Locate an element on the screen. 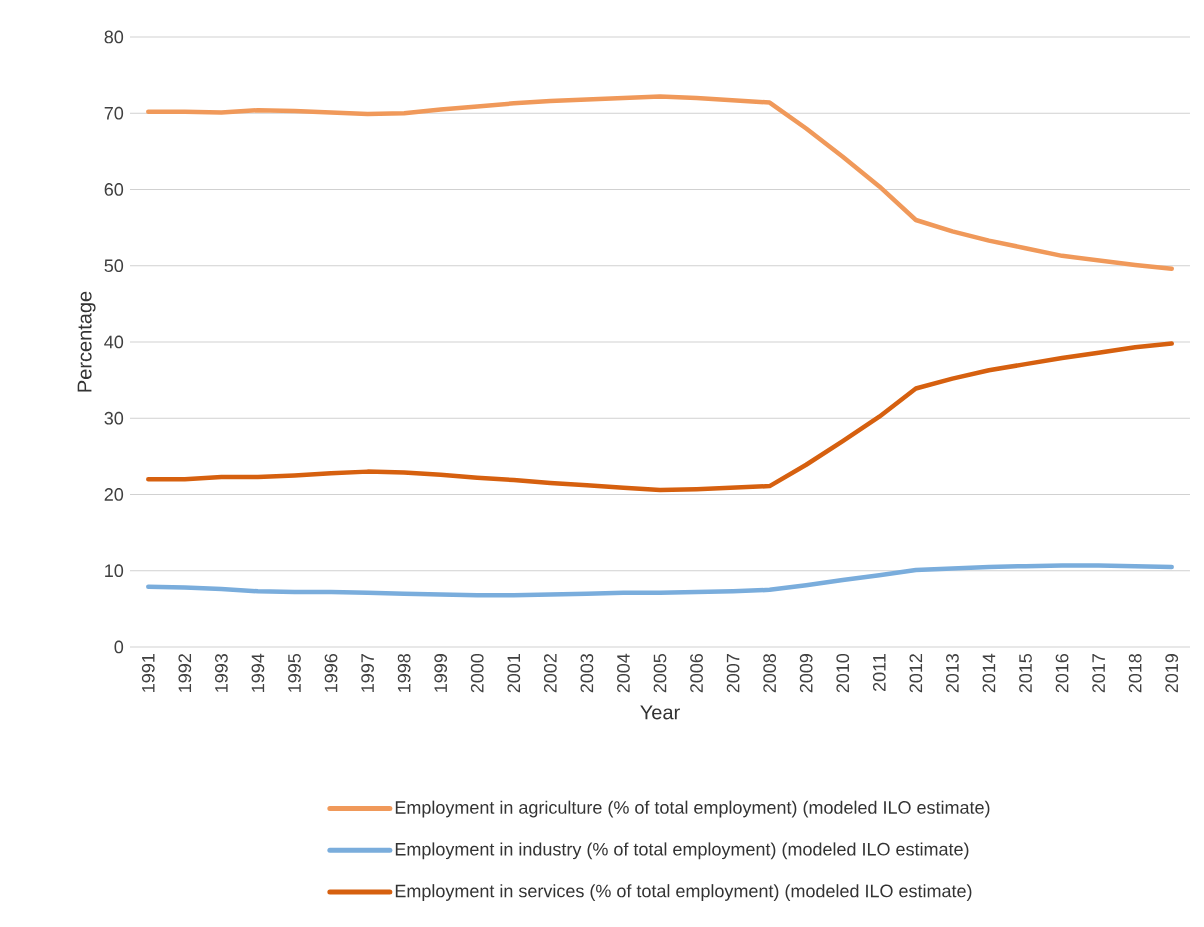 The height and width of the screenshot is (927, 1204). legend-label: Employment in industry (% of total employment) (modeled ILO estimate) is located at coordinates (682, 851).